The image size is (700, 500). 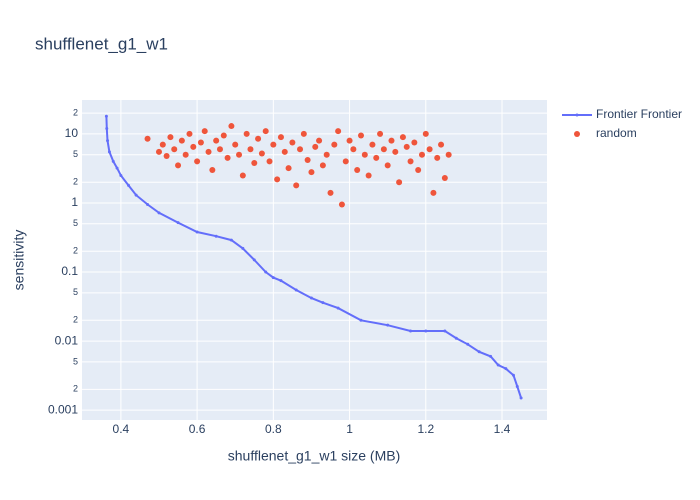 What do you see at coordinates (273, 429) in the screenshot?
I see `x-tick-label: 0.8` at bounding box center [273, 429].